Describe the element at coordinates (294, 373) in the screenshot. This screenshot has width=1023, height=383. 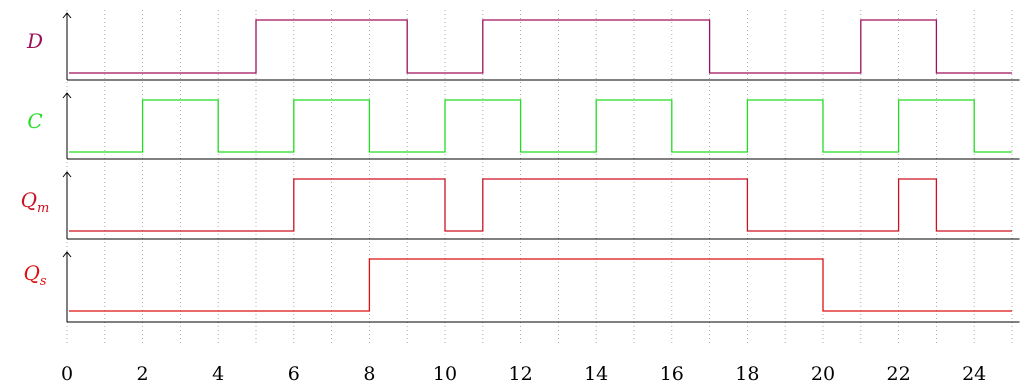
I see `tick-label-6: 6` at that location.